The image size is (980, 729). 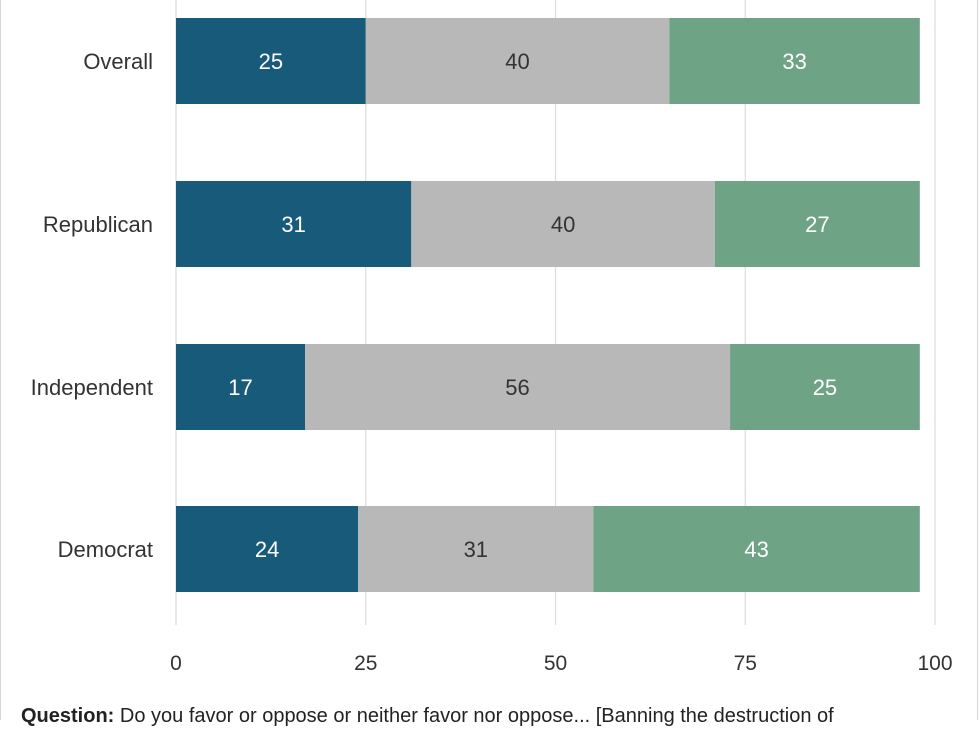 I want to click on x-tick-label: 0, so click(x=176, y=663).